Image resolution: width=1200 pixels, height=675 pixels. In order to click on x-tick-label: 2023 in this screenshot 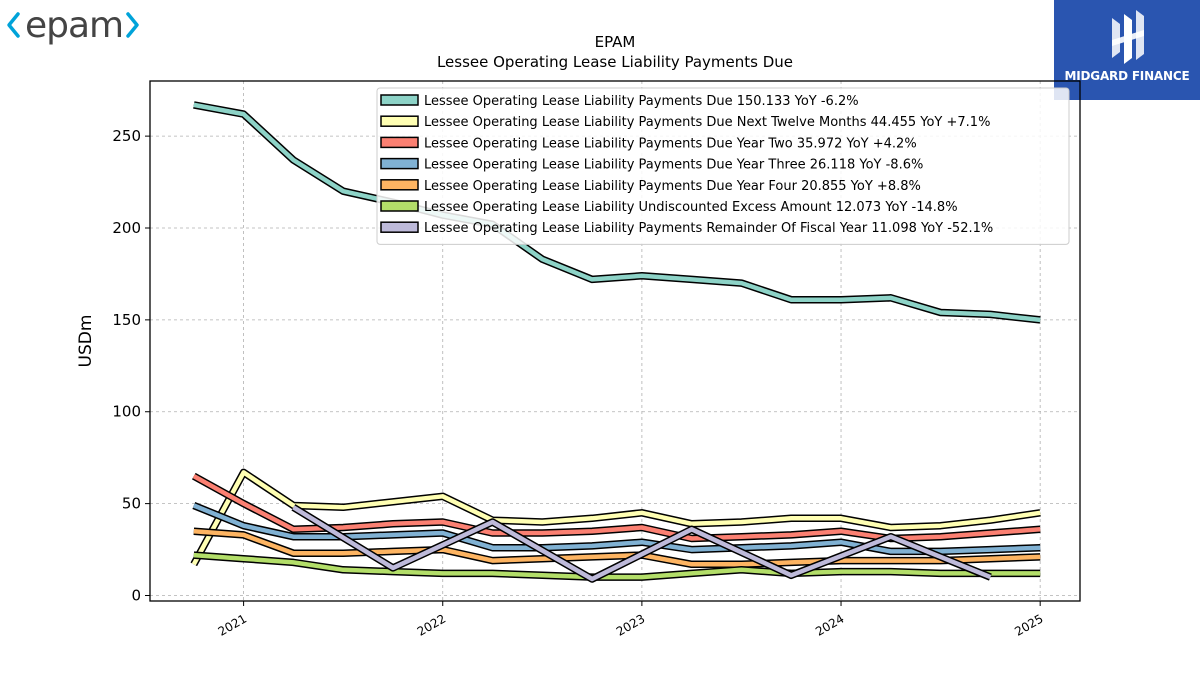, I will do `click(630, 624)`.